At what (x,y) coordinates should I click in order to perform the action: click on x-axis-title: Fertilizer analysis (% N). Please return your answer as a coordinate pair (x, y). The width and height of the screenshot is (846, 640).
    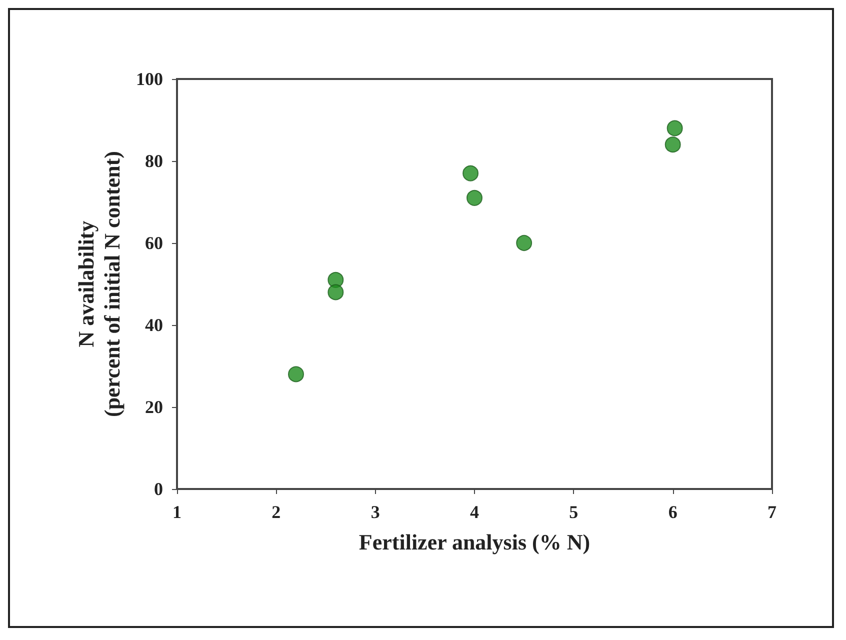
    Looking at the image, I should click on (474, 542).